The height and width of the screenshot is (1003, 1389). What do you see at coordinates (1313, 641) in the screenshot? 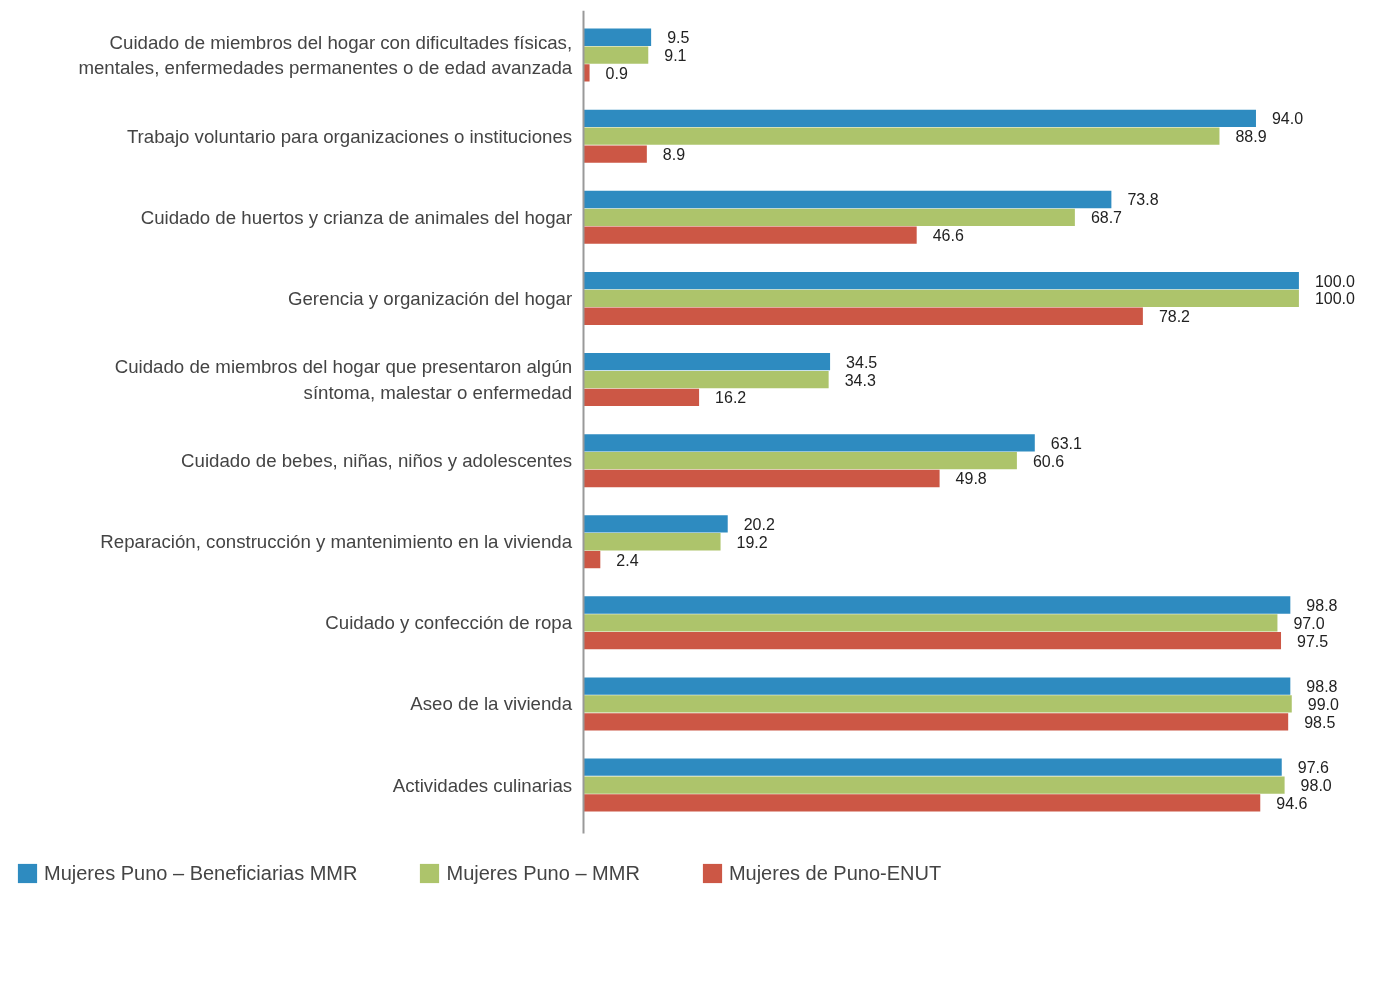
I see `data-label: 97.5` at bounding box center [1313, 641].